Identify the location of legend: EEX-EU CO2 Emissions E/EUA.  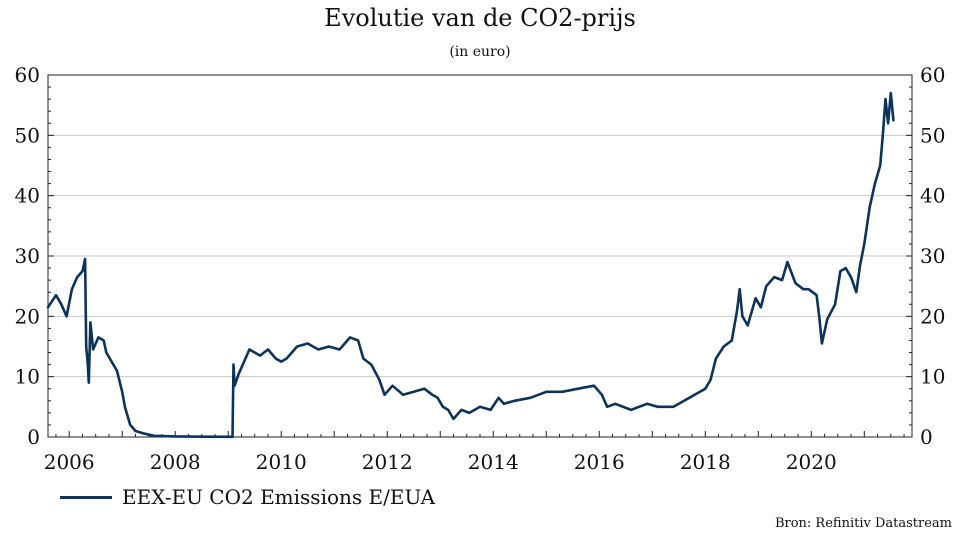
(247, 497).